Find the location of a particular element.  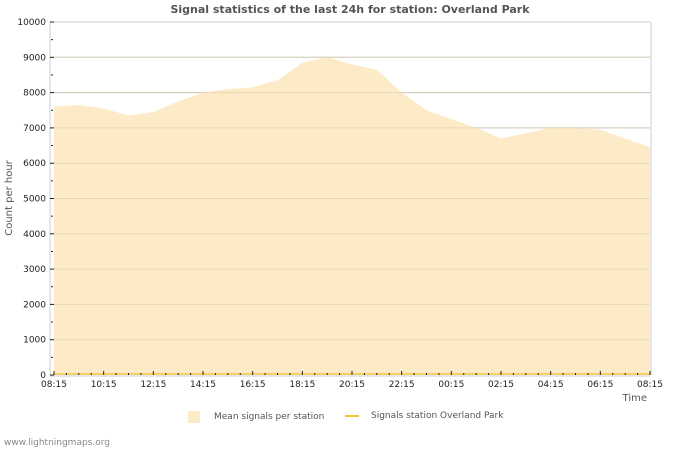

legend-item-station: Signals station Overland Park is located at coordinates (424, 416).